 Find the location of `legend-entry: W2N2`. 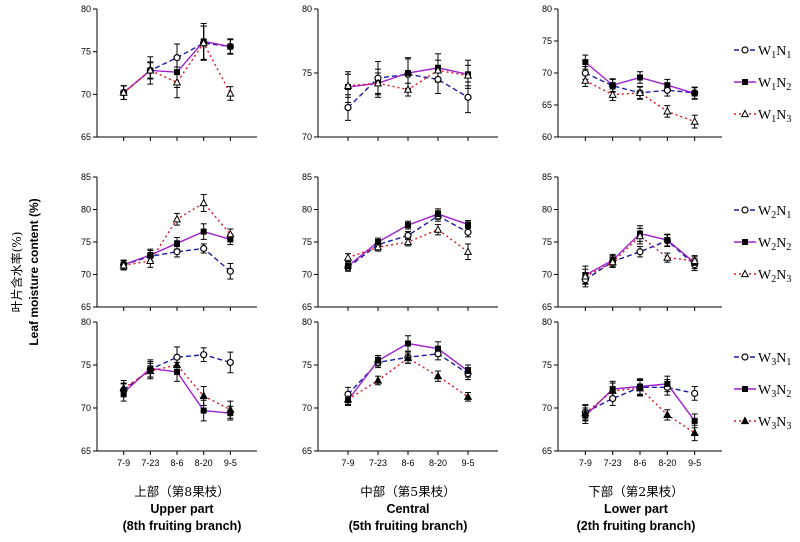

legend-entry: W2N2 is located at coordinates (762, 244).